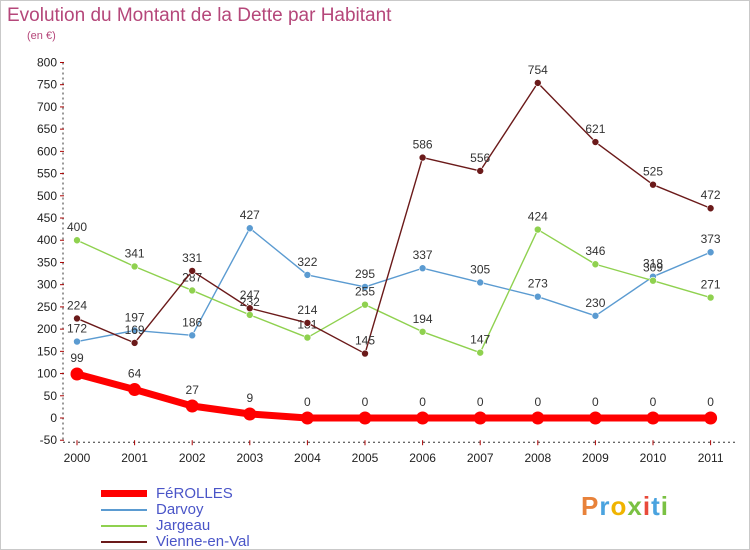  Describe the element at coordinates (635, 506) in the screenshot. I see `logo-letter: x` at that location.